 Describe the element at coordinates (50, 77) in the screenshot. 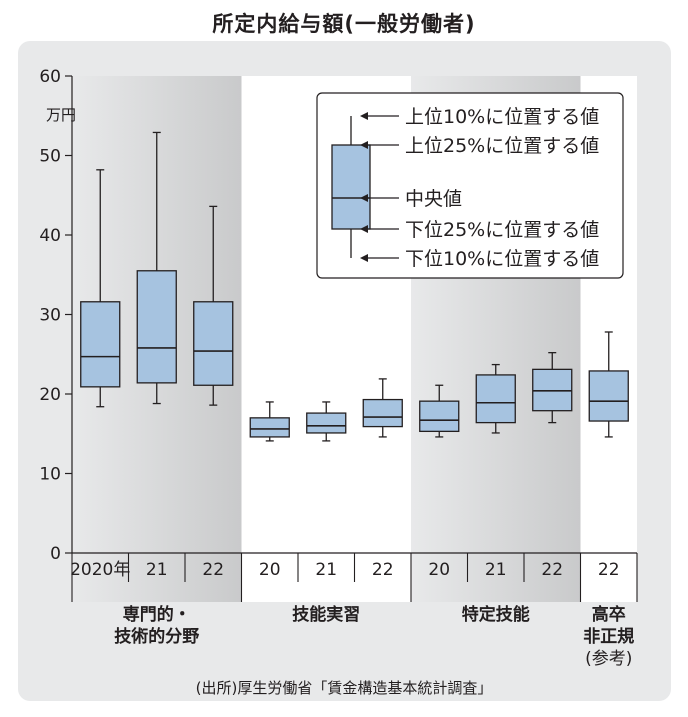

I see `y-tick-label: 60` at that location.